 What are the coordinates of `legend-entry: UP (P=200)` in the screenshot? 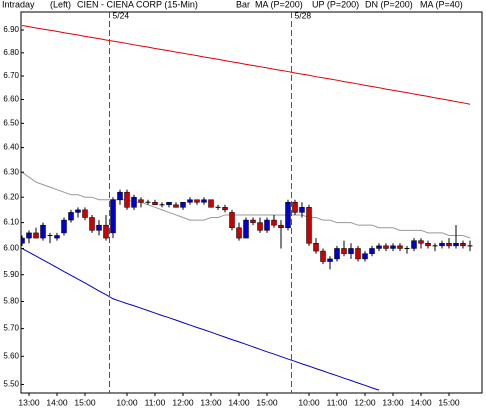 It's located at (335, 4).